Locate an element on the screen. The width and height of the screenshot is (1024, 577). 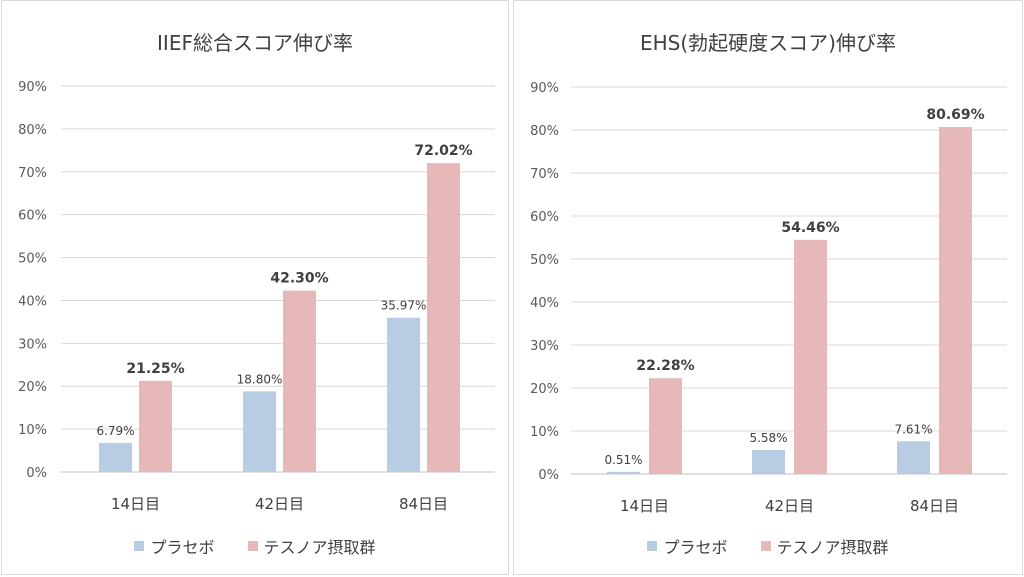
chart-title: IIEF総合スコア伸び率 is located at coordinates (255, 43).